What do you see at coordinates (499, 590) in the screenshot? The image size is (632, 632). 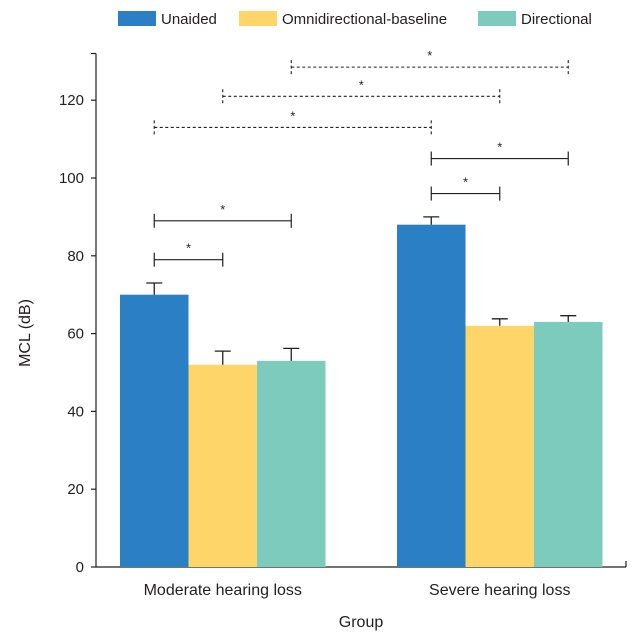 I see `x-category-label: Severe hearing loss` at bounding box center [499, 590].